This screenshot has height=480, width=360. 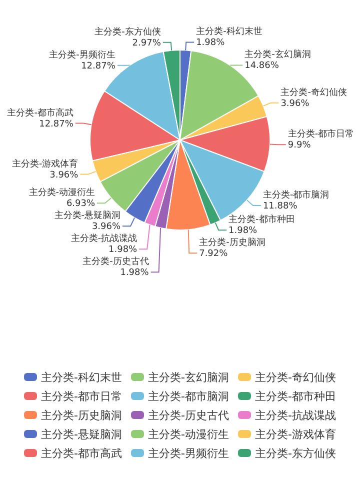 I want to click on slice-label: 主分类-抗战谍战, so click(x=104, y=238).